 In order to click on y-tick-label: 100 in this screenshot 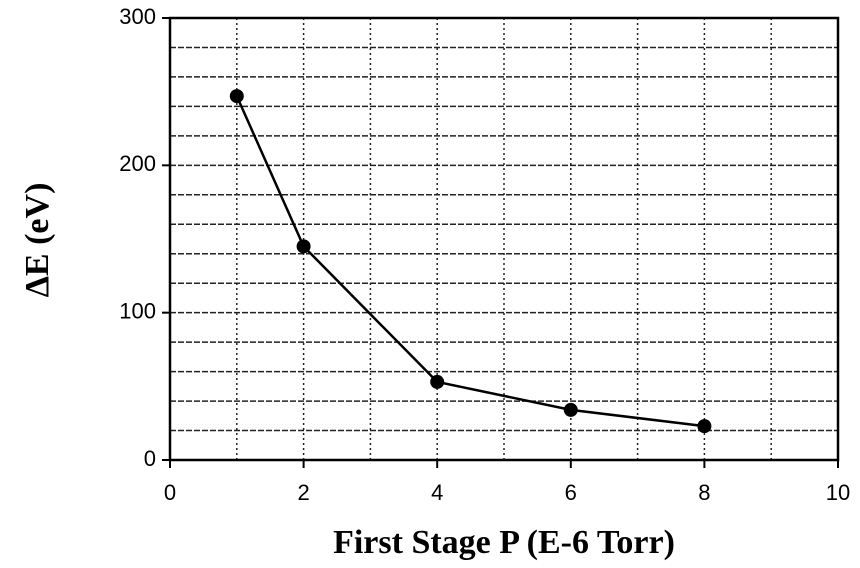, I will do `click(137, 310)`.